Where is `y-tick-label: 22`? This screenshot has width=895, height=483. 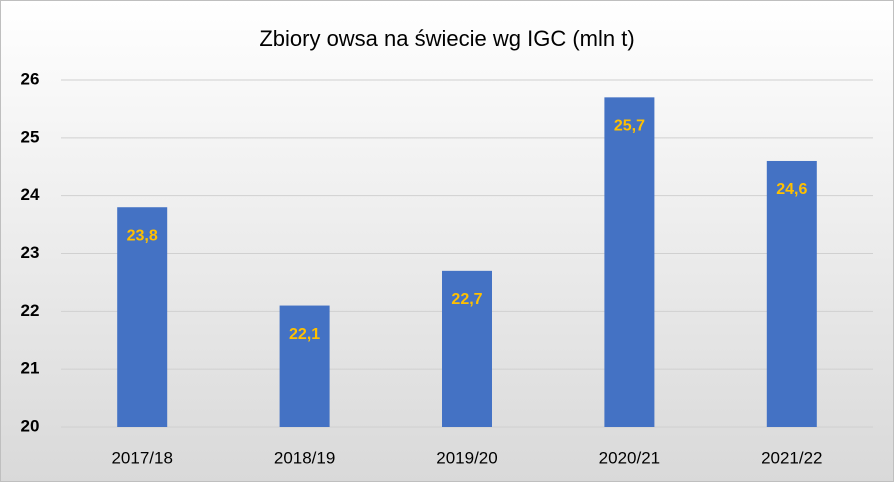
y-tick-label: 22 is located at coordinates (30, 310).